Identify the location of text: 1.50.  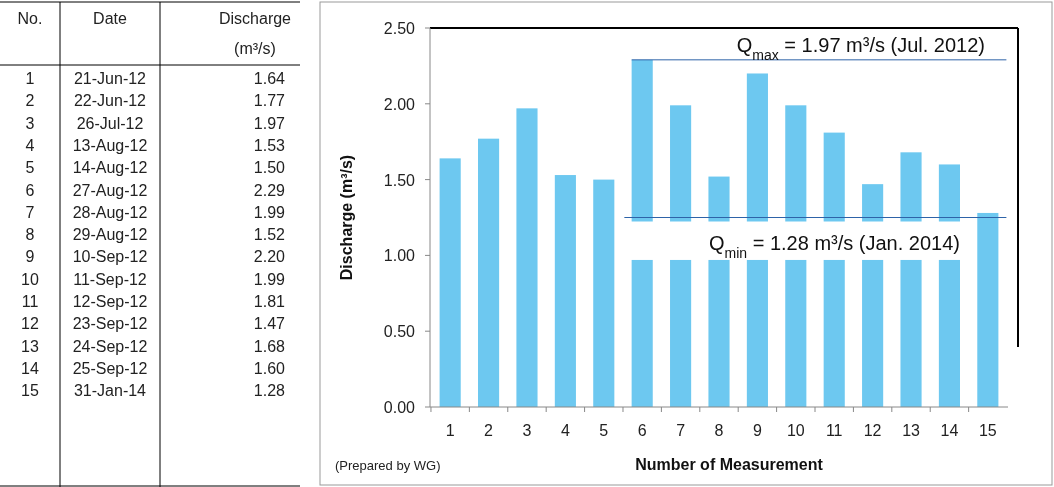
(269, 168).